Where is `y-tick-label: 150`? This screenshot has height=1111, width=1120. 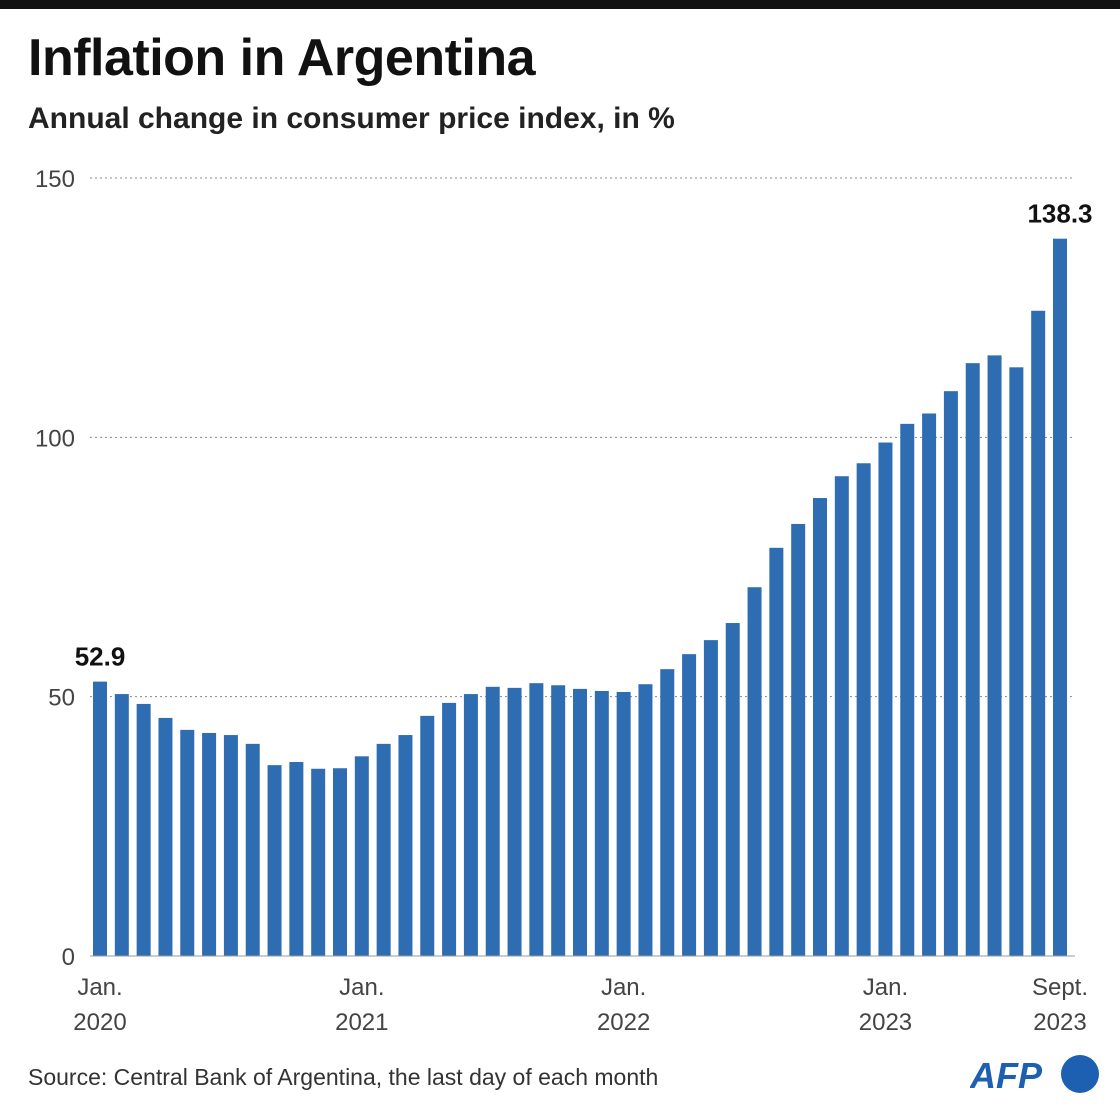 y-tick-label: 150 is located at coordinates (55, 179).